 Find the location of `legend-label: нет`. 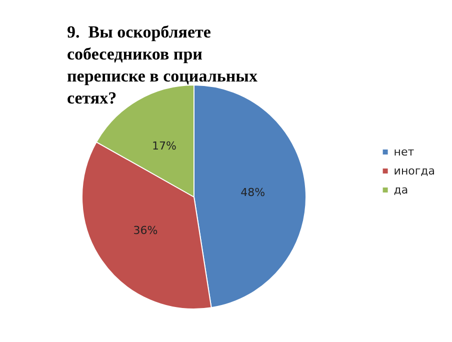

legend-label: нет is located at coordinates (404, 152).